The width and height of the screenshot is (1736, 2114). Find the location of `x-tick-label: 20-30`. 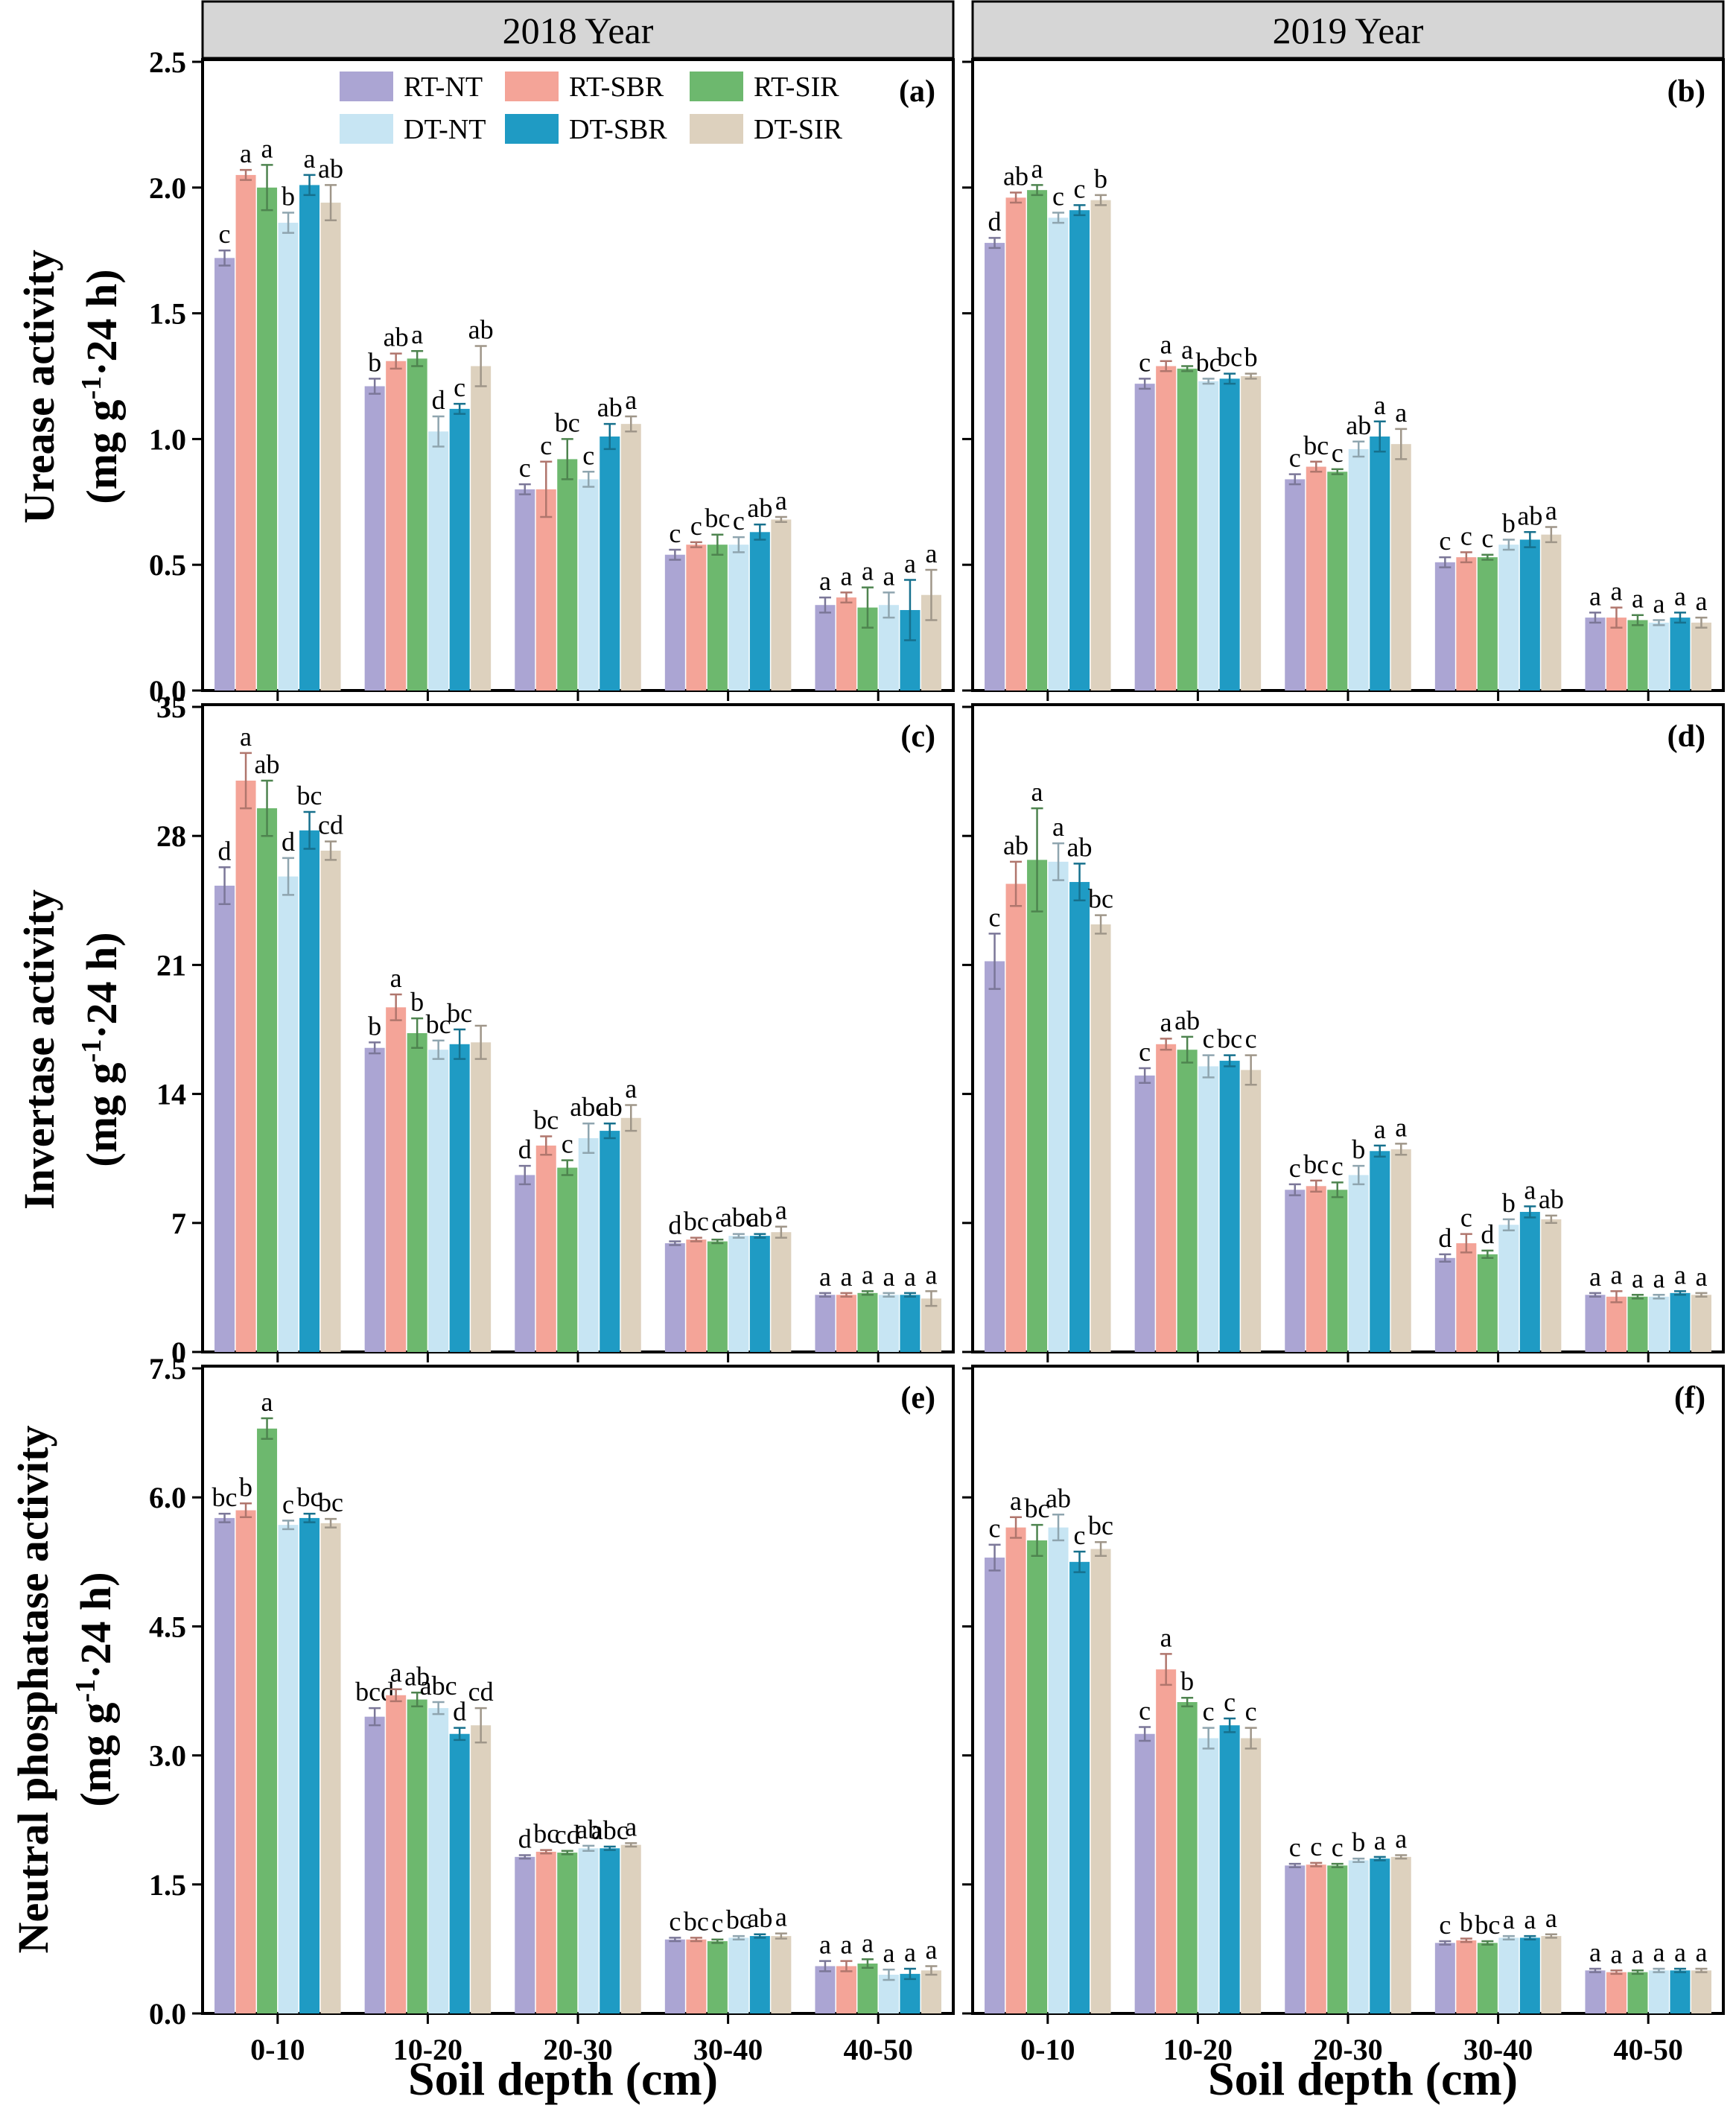

x-tick-label: 20-30 is located at coordinates (1347, 2049).